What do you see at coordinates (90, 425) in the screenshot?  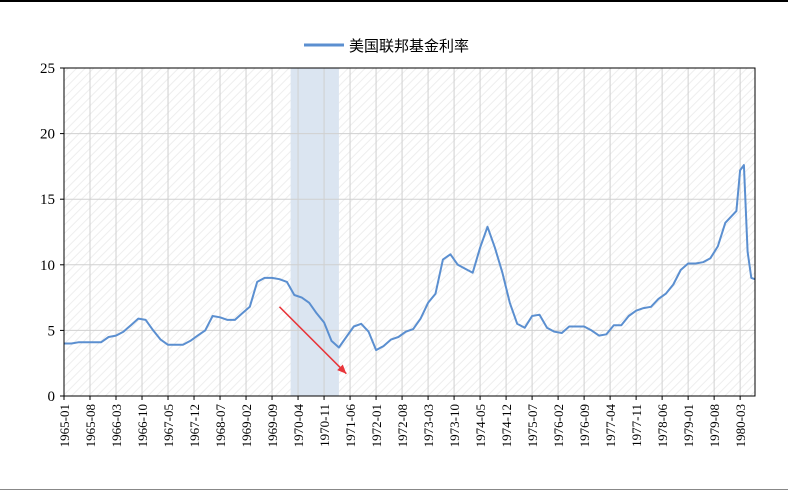 I see `x-tick-label: 1965-08` at bounding box center [90, 425].